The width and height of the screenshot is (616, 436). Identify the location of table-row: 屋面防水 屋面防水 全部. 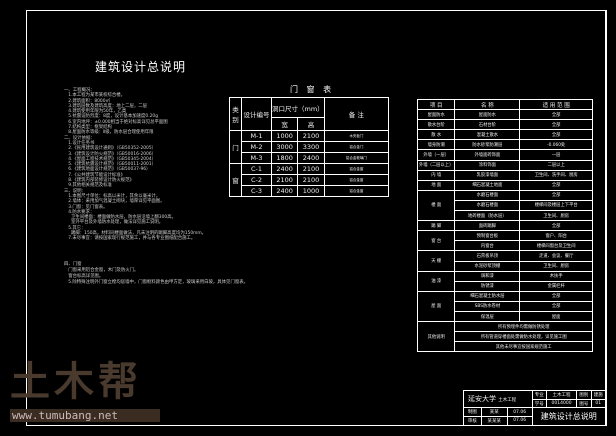
(504, 115).